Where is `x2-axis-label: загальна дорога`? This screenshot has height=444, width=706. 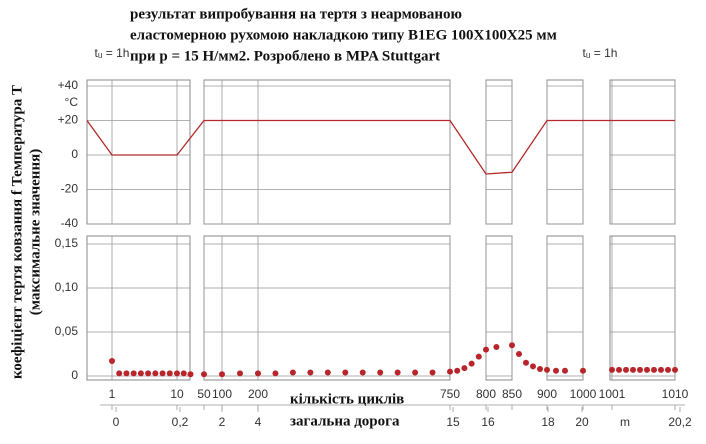
x2-axis-label: загальна дорога is located at coordinates (345, 421).